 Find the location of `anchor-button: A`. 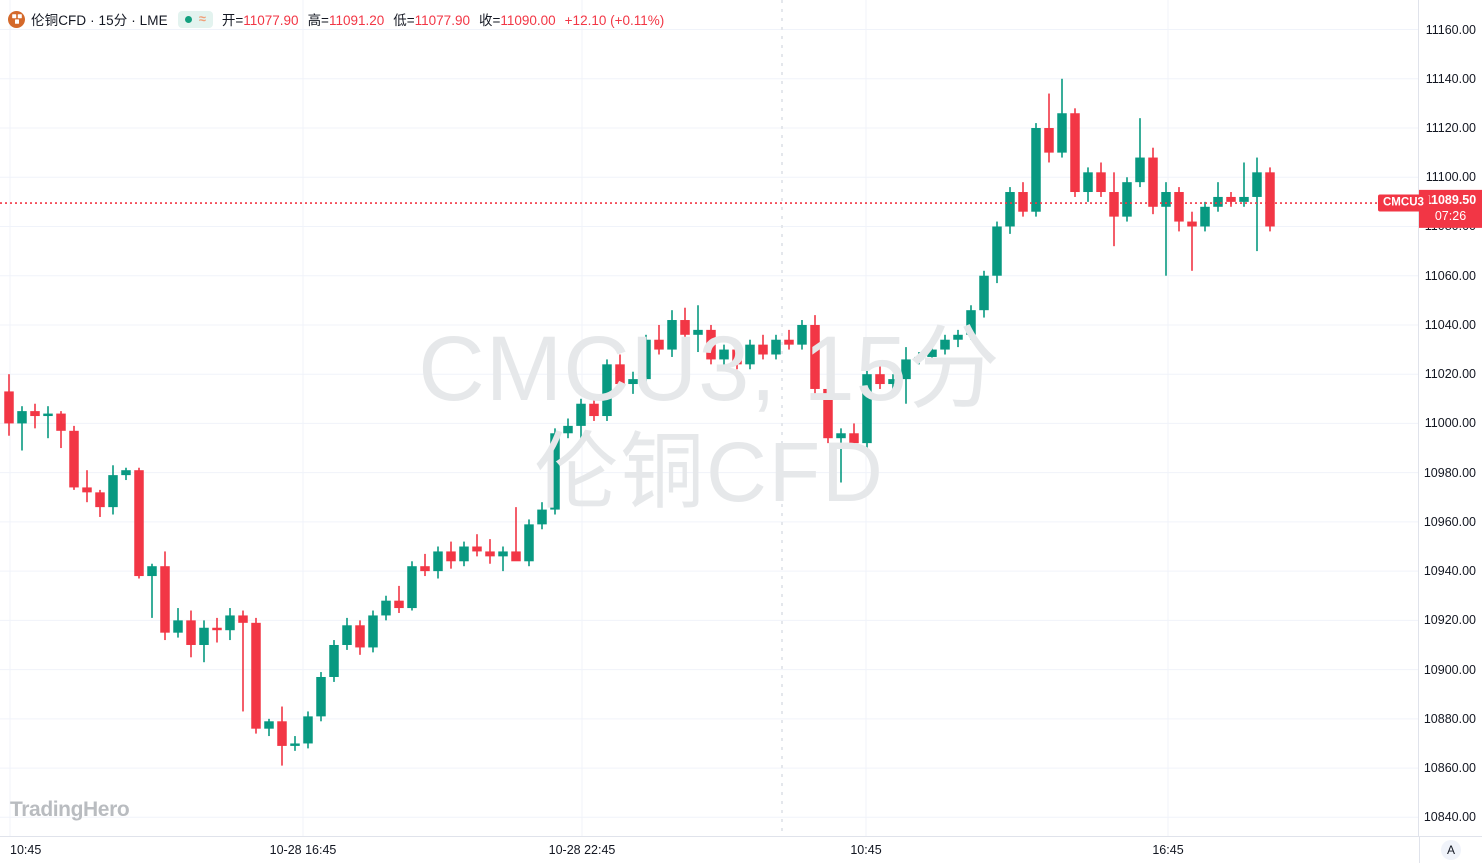

anchor-button: A is located at coordinates (1451, 850).